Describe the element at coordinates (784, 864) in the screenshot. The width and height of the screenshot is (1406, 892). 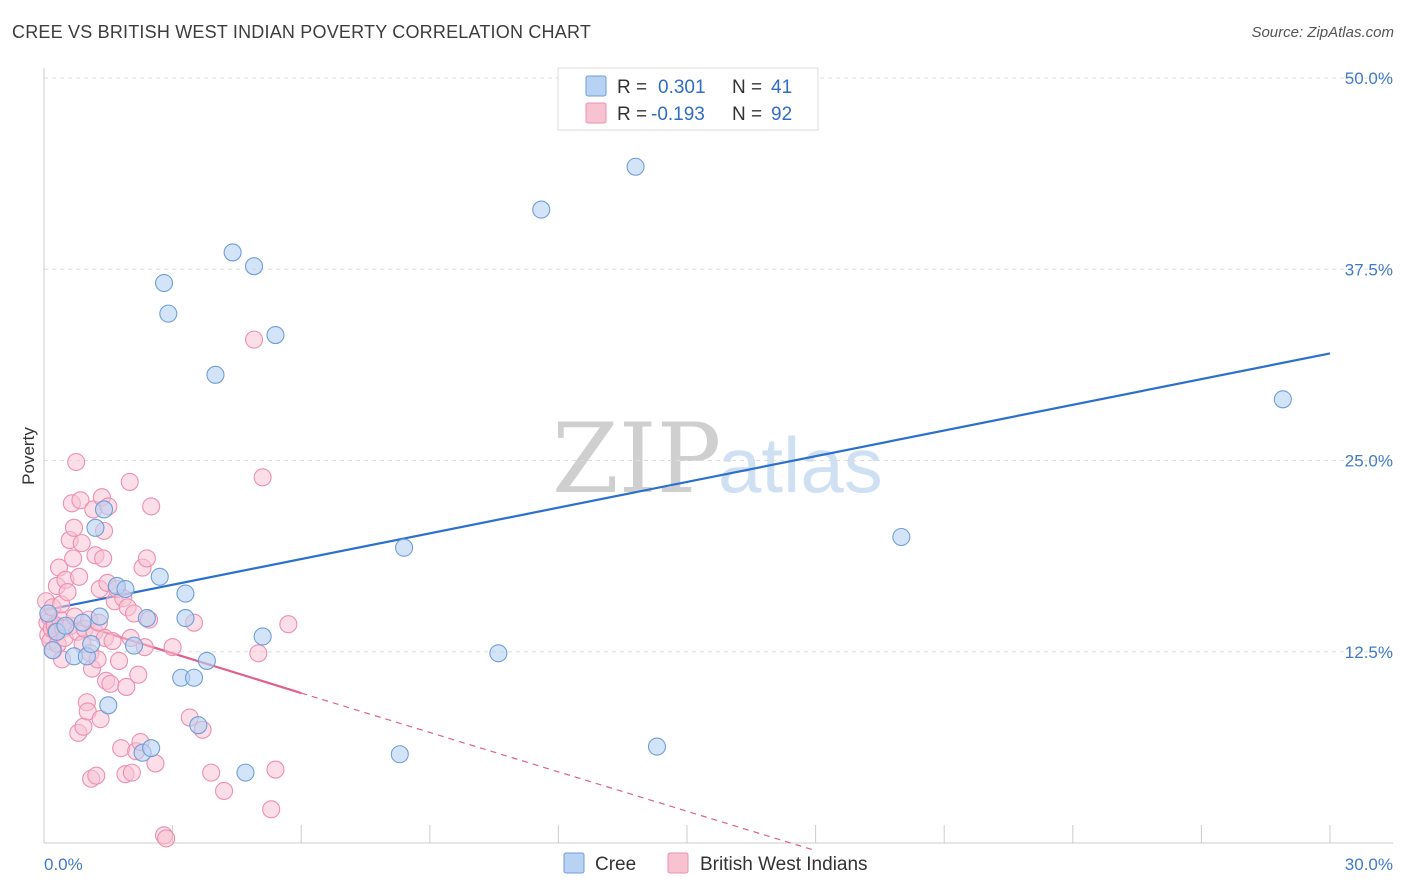
I see `bottom-legend-label-bwi: British West Indians` at that location.